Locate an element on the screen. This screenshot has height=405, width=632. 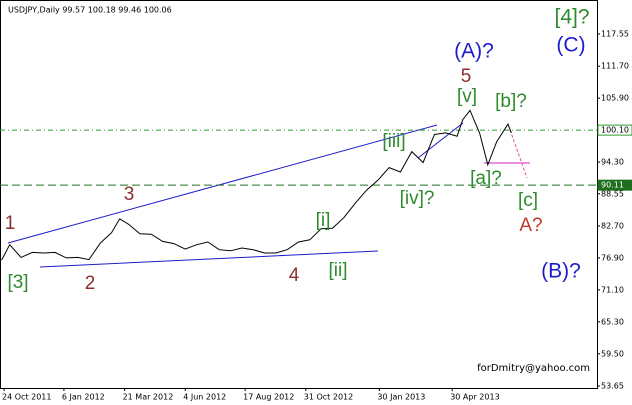
y-tick-label: 117.55 is located at coordinates (615, 33).